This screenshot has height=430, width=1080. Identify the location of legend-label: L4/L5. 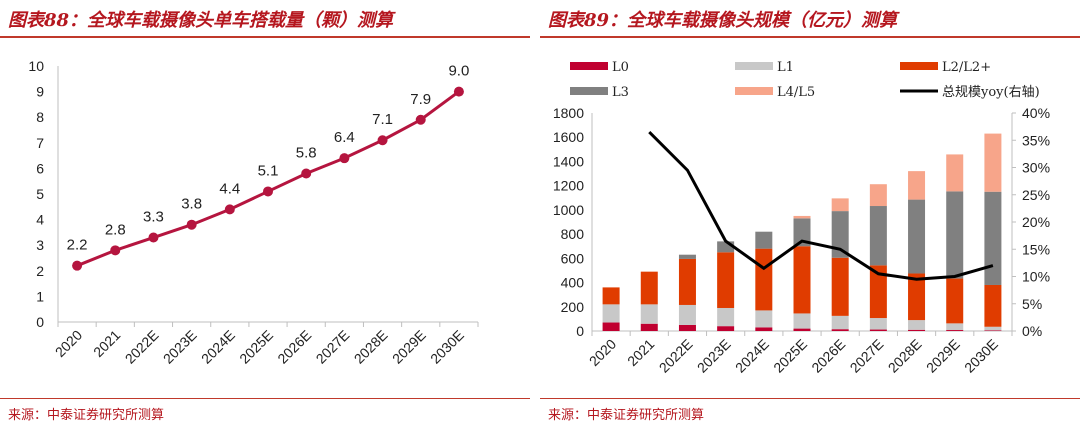
(796, 92).